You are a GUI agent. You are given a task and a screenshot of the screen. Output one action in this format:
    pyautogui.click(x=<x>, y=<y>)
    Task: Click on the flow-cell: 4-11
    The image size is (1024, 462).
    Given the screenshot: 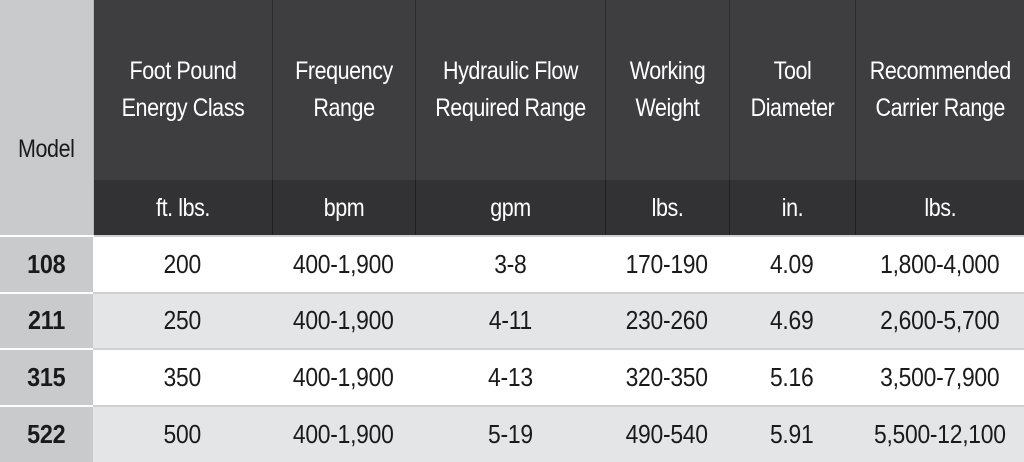 What is the action you would take?
    pyautogui.click(x=510, y=320)
    